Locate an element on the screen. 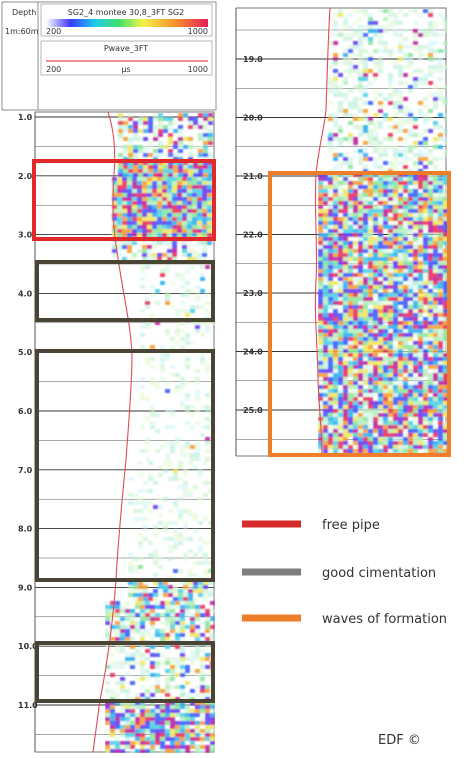  free-pipe-box is located at coordinates (124, 200).